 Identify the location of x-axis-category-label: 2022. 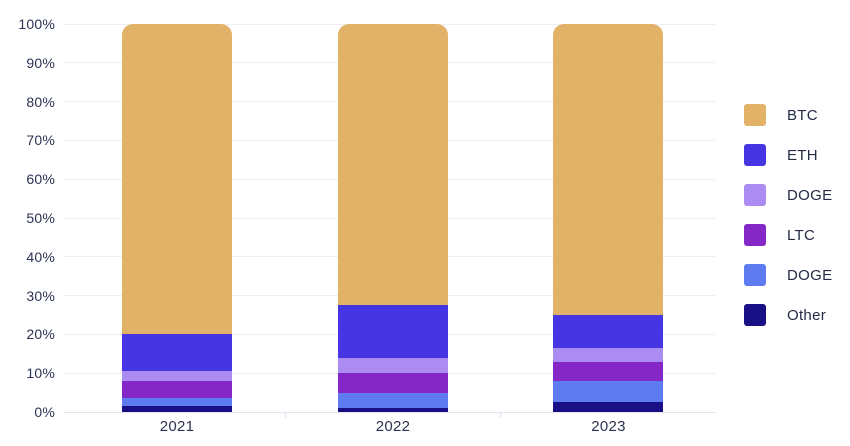
(393, 426).